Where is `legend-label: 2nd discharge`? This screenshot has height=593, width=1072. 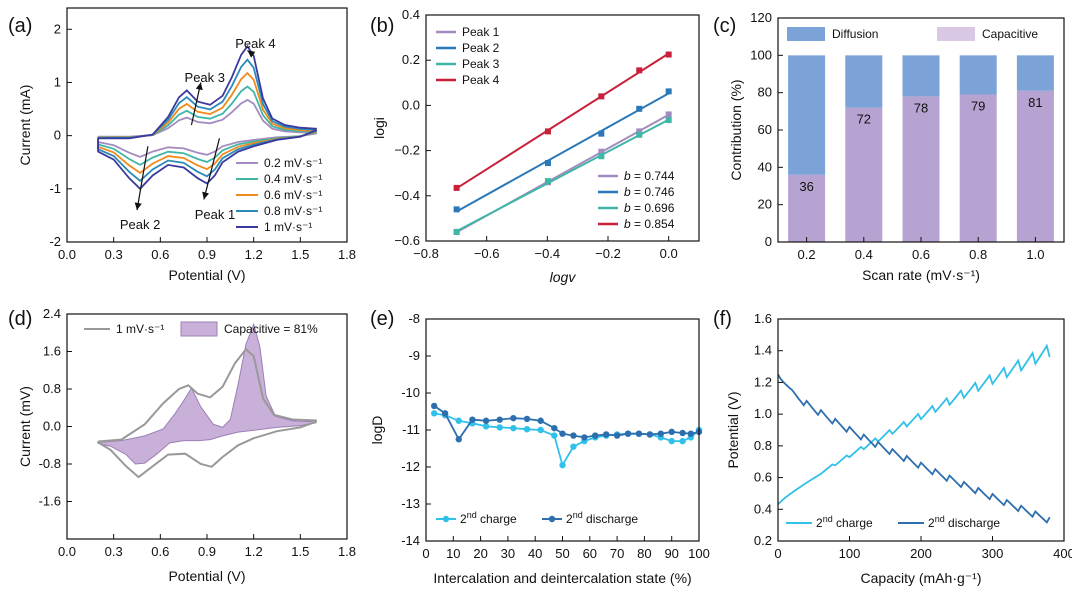
legend-label: 2nd discharge is located at coordinates (602, 518).